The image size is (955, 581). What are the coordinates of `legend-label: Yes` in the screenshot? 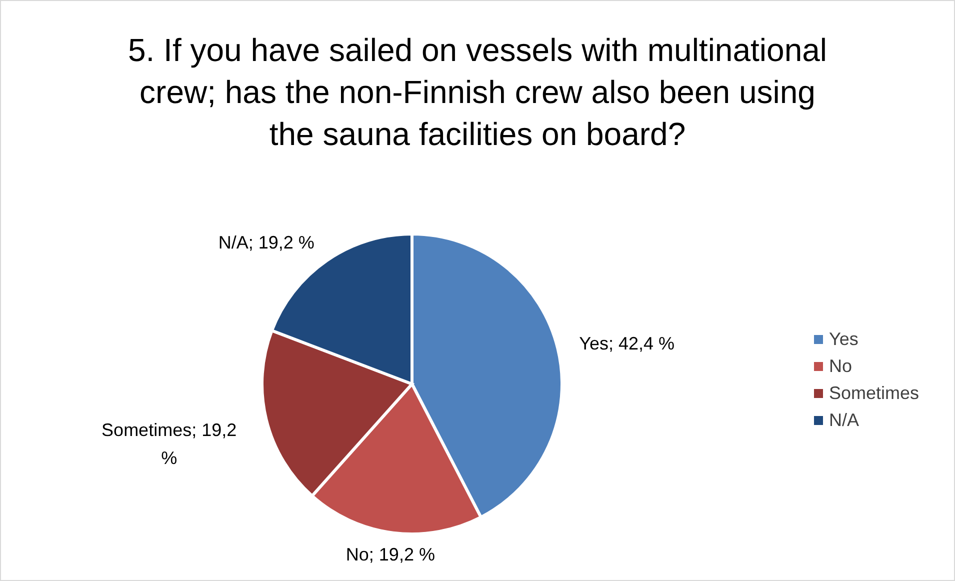 It's located at (843, 339).